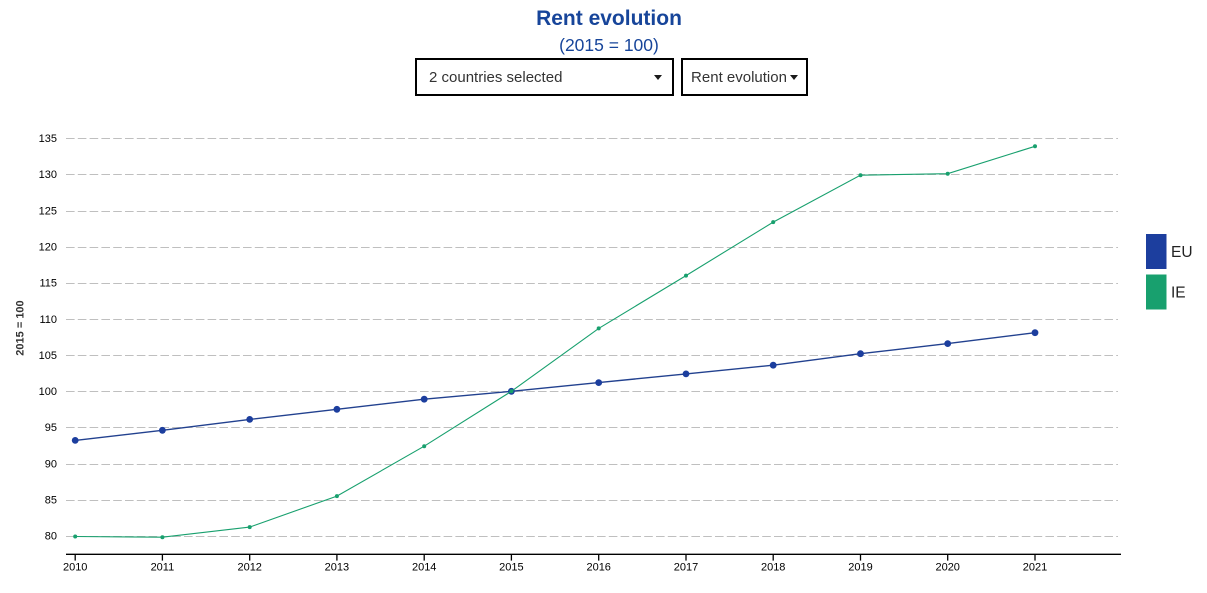  Describe the element at coordinates (947, 568) in the screenshot. I see `svg-text: 2020` at that location.